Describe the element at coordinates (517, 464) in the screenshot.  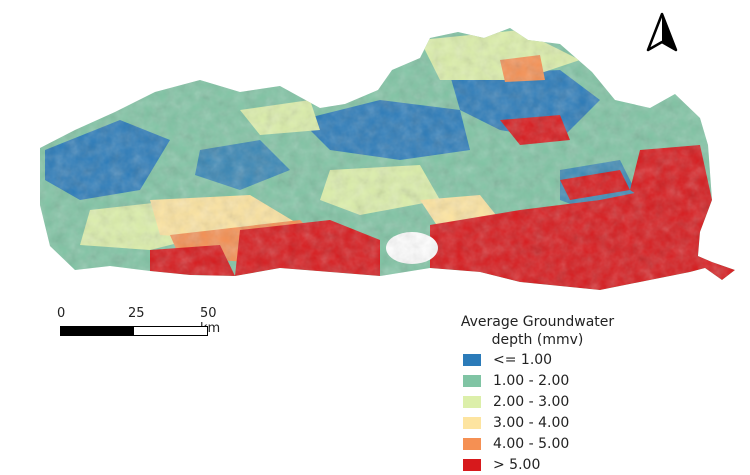
I see `legend-label: > 5.00` at that location.